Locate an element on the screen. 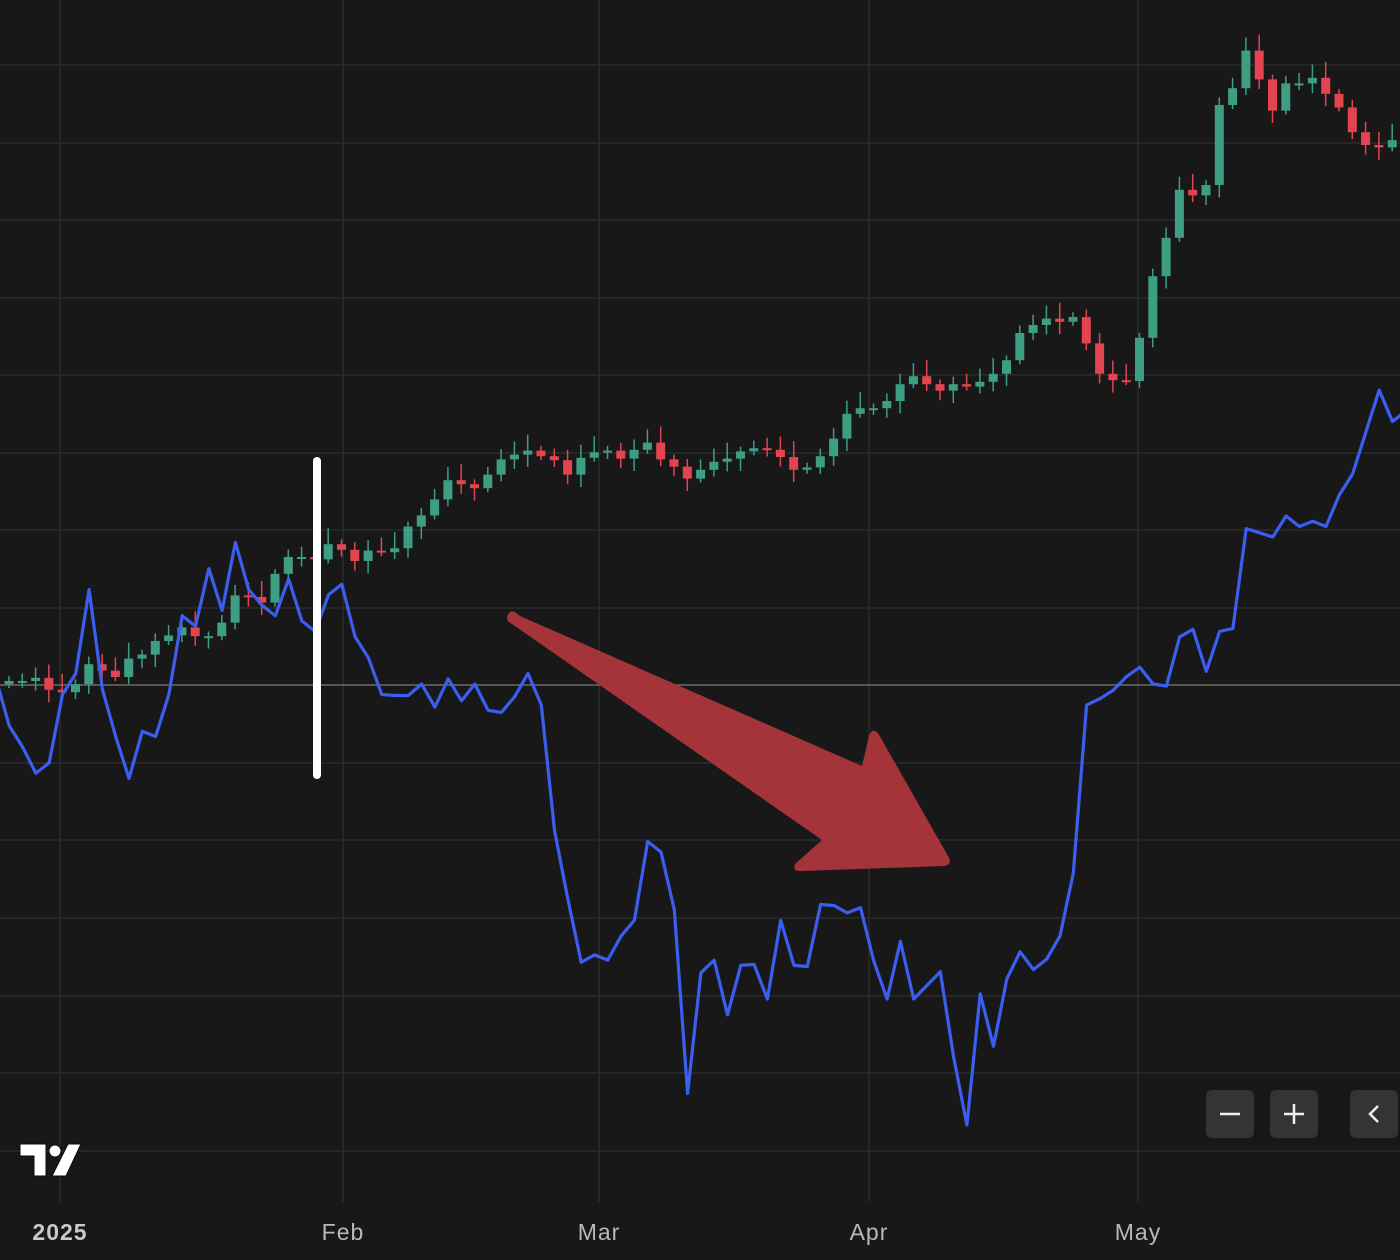 The height and width of the screenshot is (1260, 1400). vertical-marker is located at coordinates (317, 618).